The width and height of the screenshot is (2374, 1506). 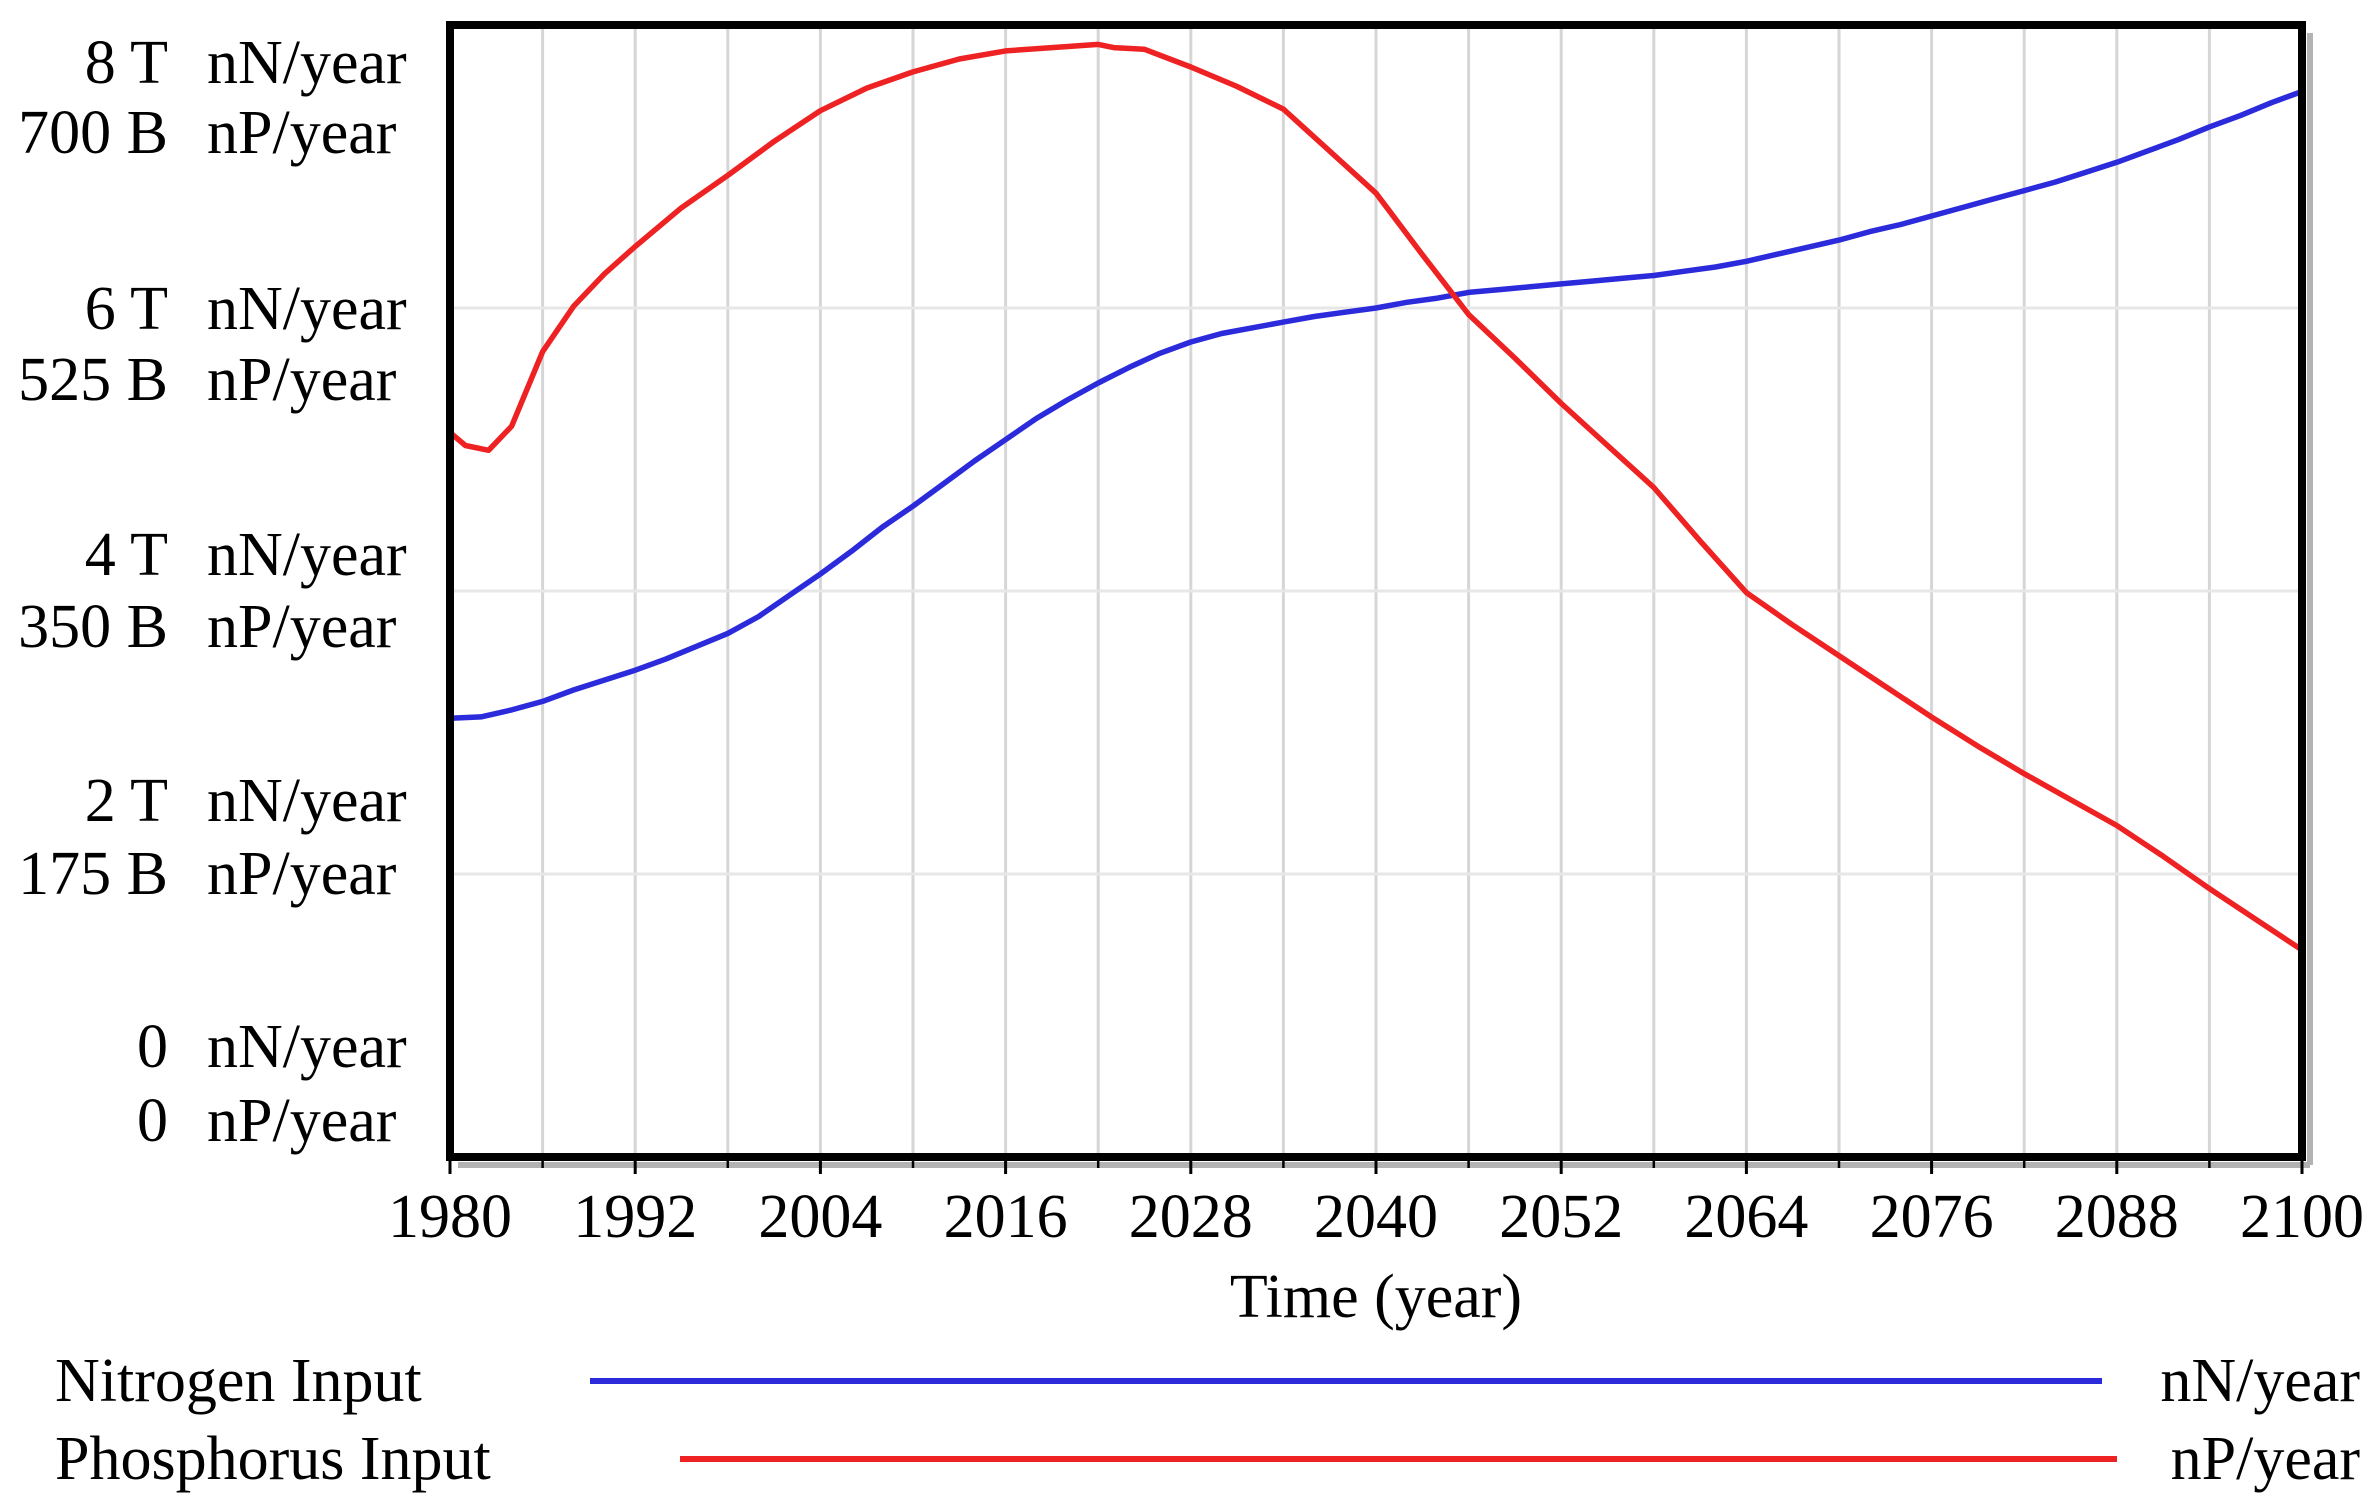 What do you see at coordinates (126, 555) in the screenshot?
I see `y-tick-nitrogen-value: 4 T` at bounding box center [126, 555].